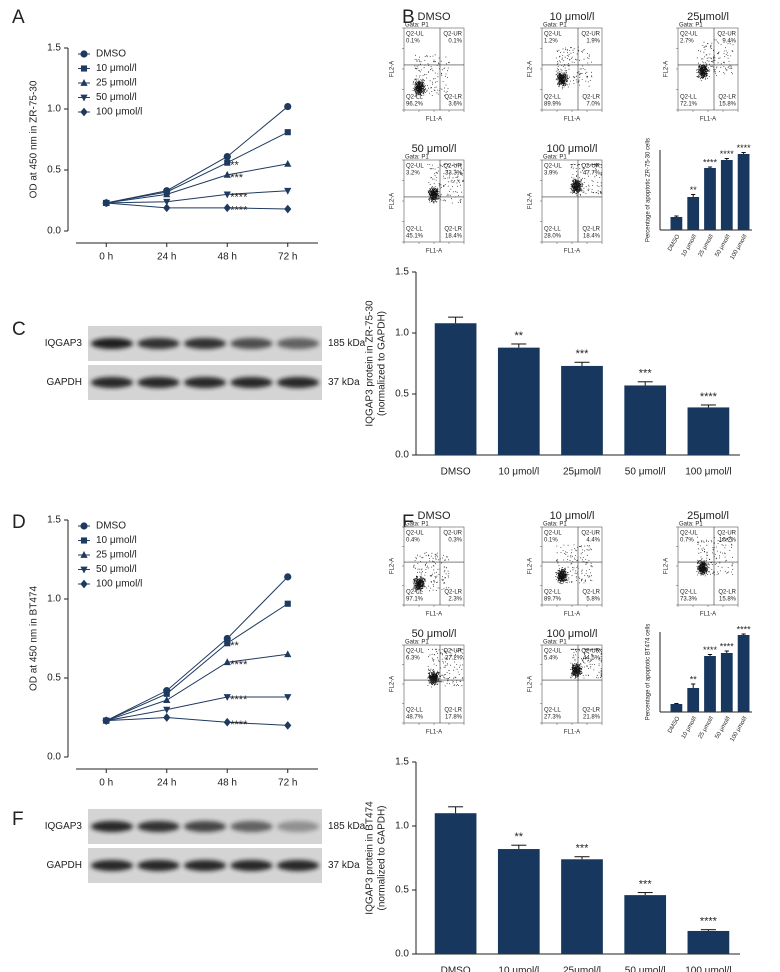 This screenshot has width=780, height=972. I want to click on panel-label: C, so click(19, 329).